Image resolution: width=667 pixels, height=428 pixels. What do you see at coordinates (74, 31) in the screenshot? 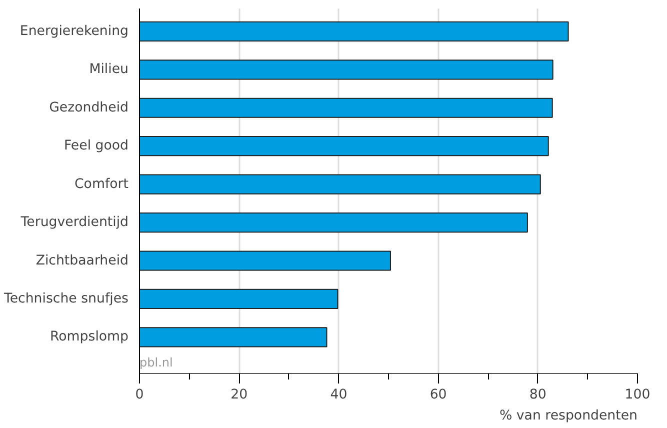
I see `y-tick-label: Energierekening` at bounding box center [74, 31].